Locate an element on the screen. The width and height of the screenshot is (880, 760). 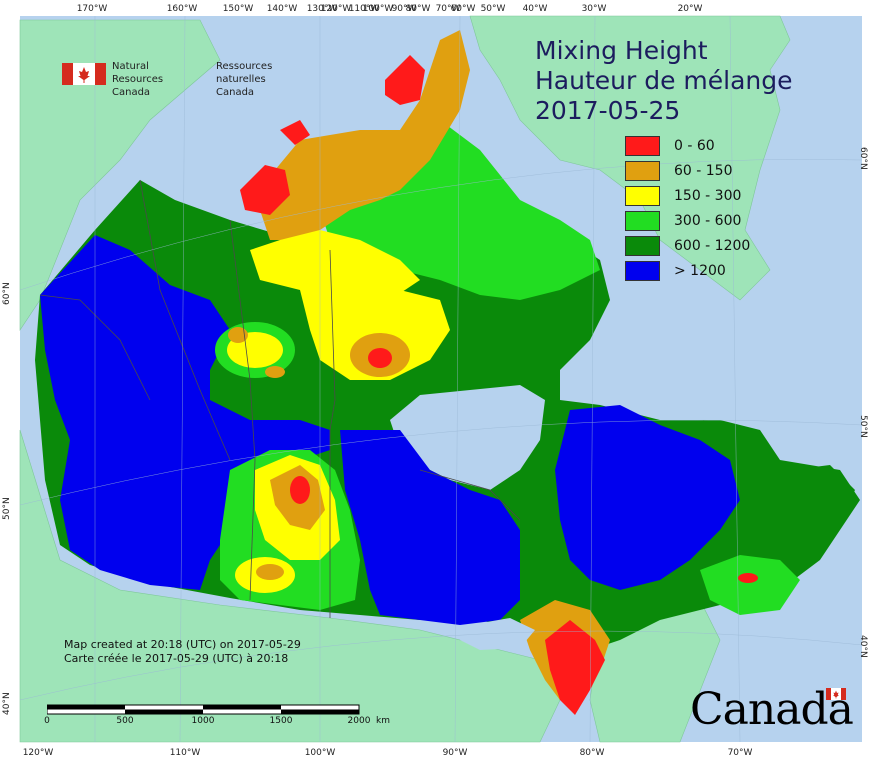
top-longitude-label: 110°W is located at coordinates (364, 9).